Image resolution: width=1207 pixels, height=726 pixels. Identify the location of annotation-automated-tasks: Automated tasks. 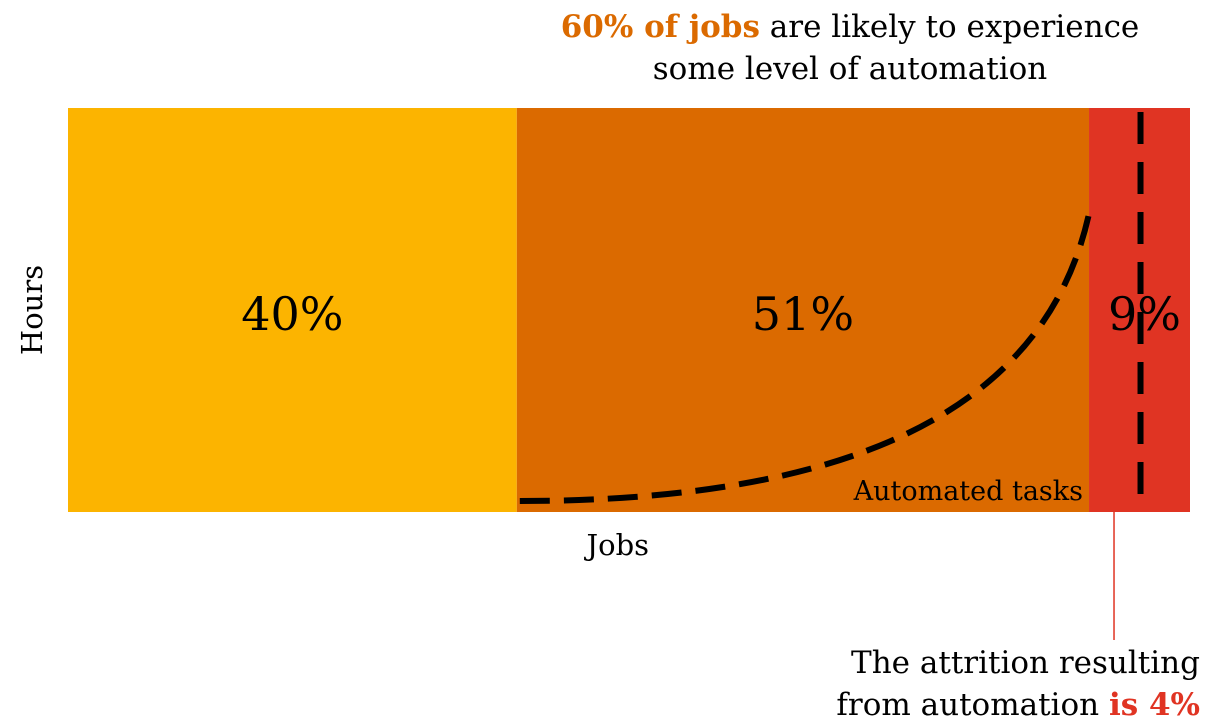
(968, 491).